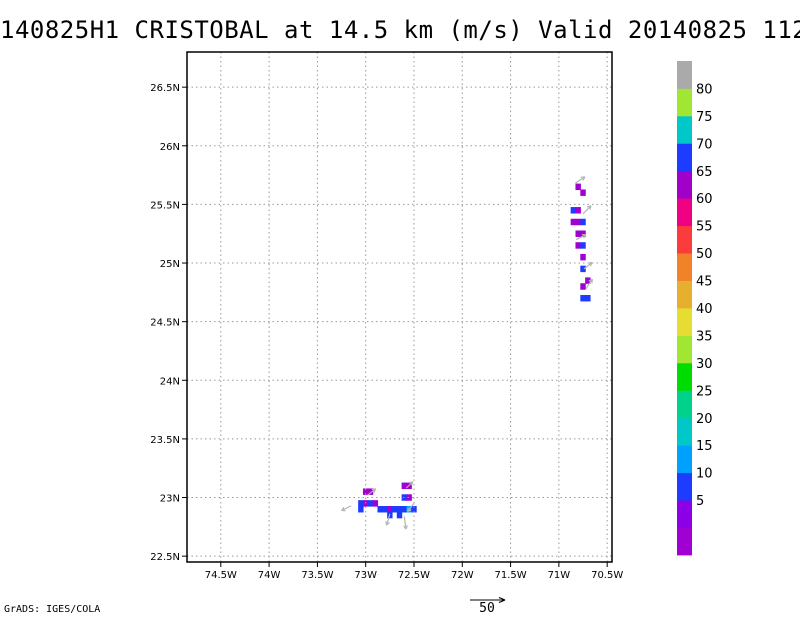  Describe the element at coordinates (704, 89) in the screenshot. I see `colorbar-label: 80` at that location.